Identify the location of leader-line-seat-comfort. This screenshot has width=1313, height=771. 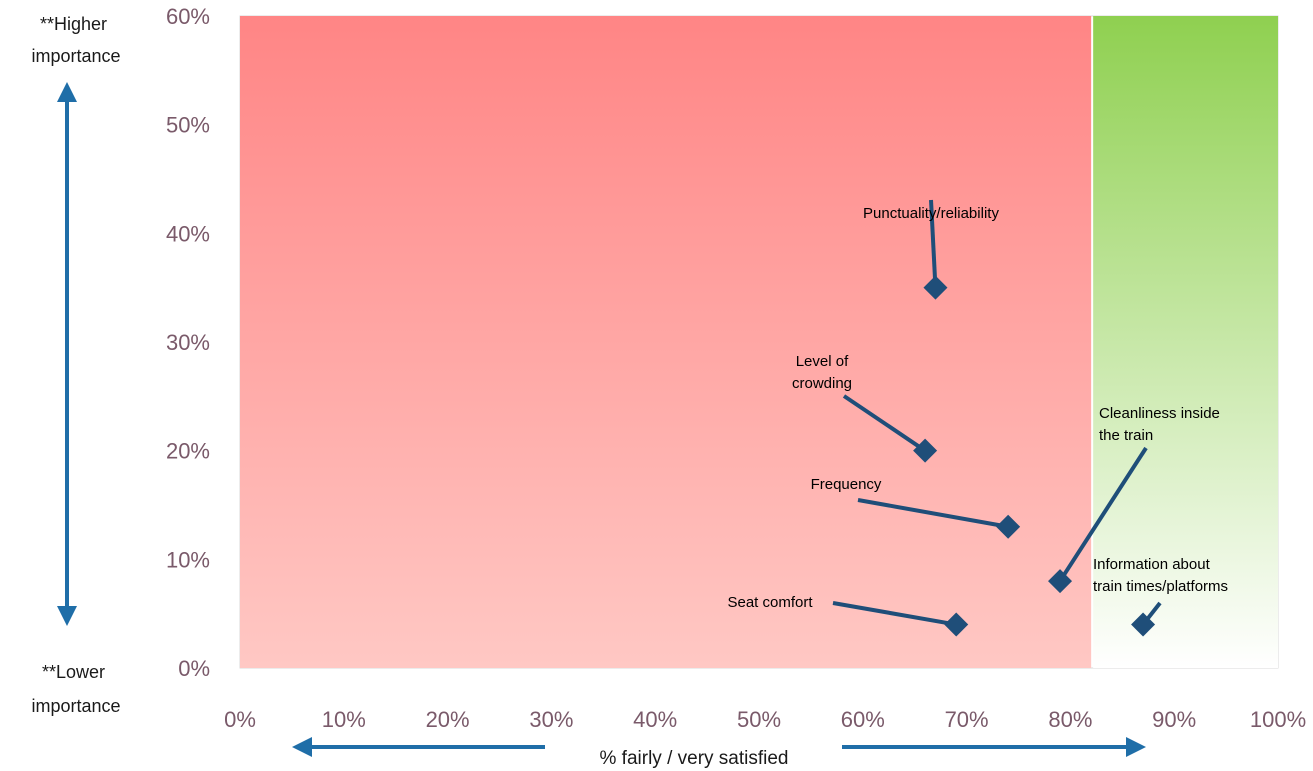
(894, 614).